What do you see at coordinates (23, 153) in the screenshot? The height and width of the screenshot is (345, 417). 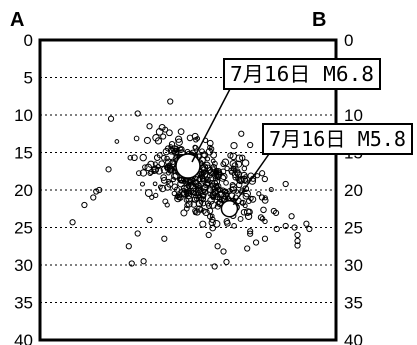 I see `y-tick-label-left: 15` at bounding box center [23, 153].